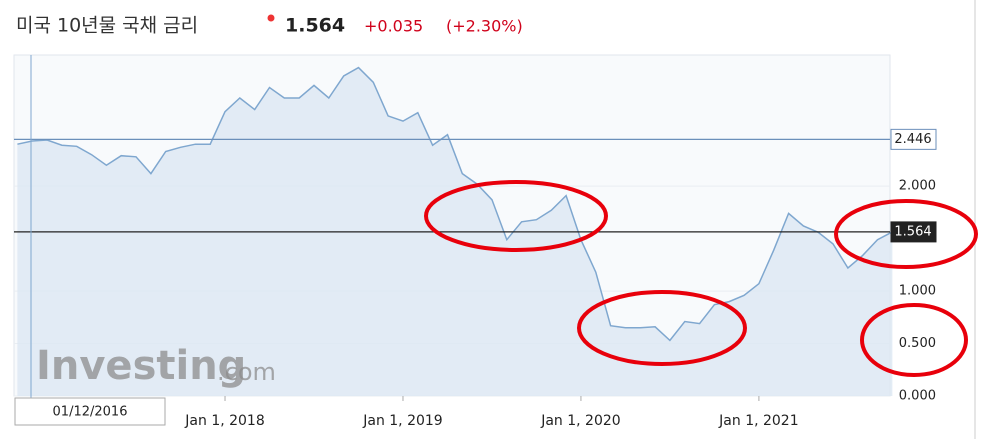 This screenshot has width=981, height=439. What do you see at coordinates (917, 291) in the screenshot?
I see `y-tick-label: 1.000` at bounding box center [917, 291].